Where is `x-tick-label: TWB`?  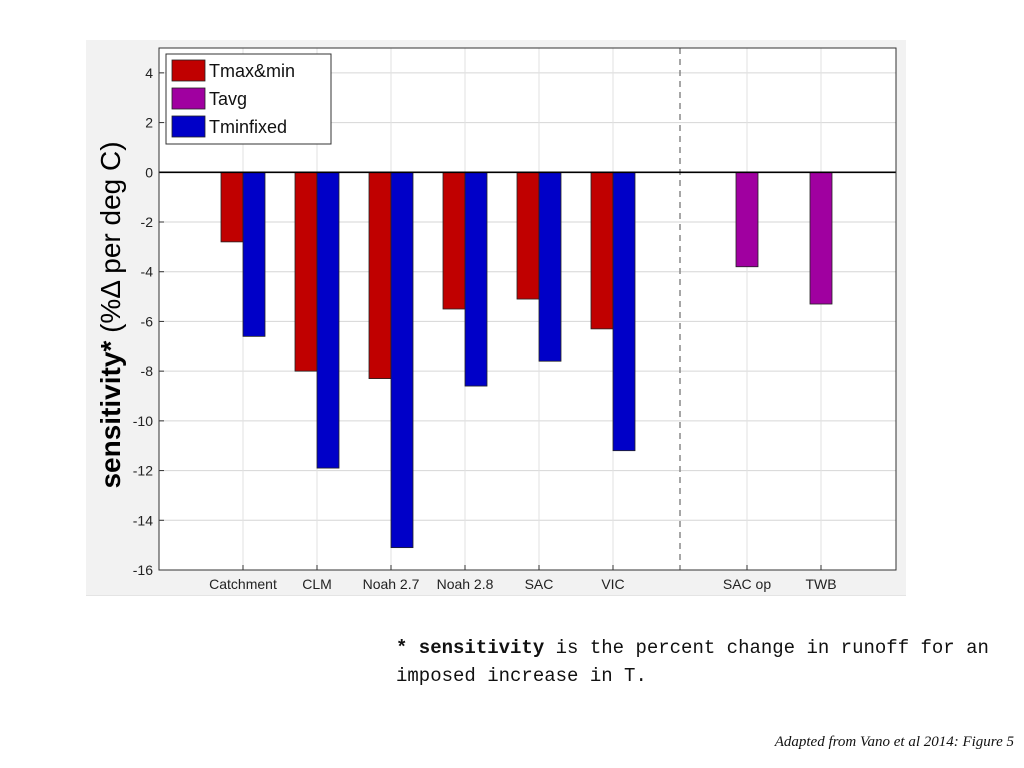
x-tick-label: TWB is located at coordinates (820, 584).